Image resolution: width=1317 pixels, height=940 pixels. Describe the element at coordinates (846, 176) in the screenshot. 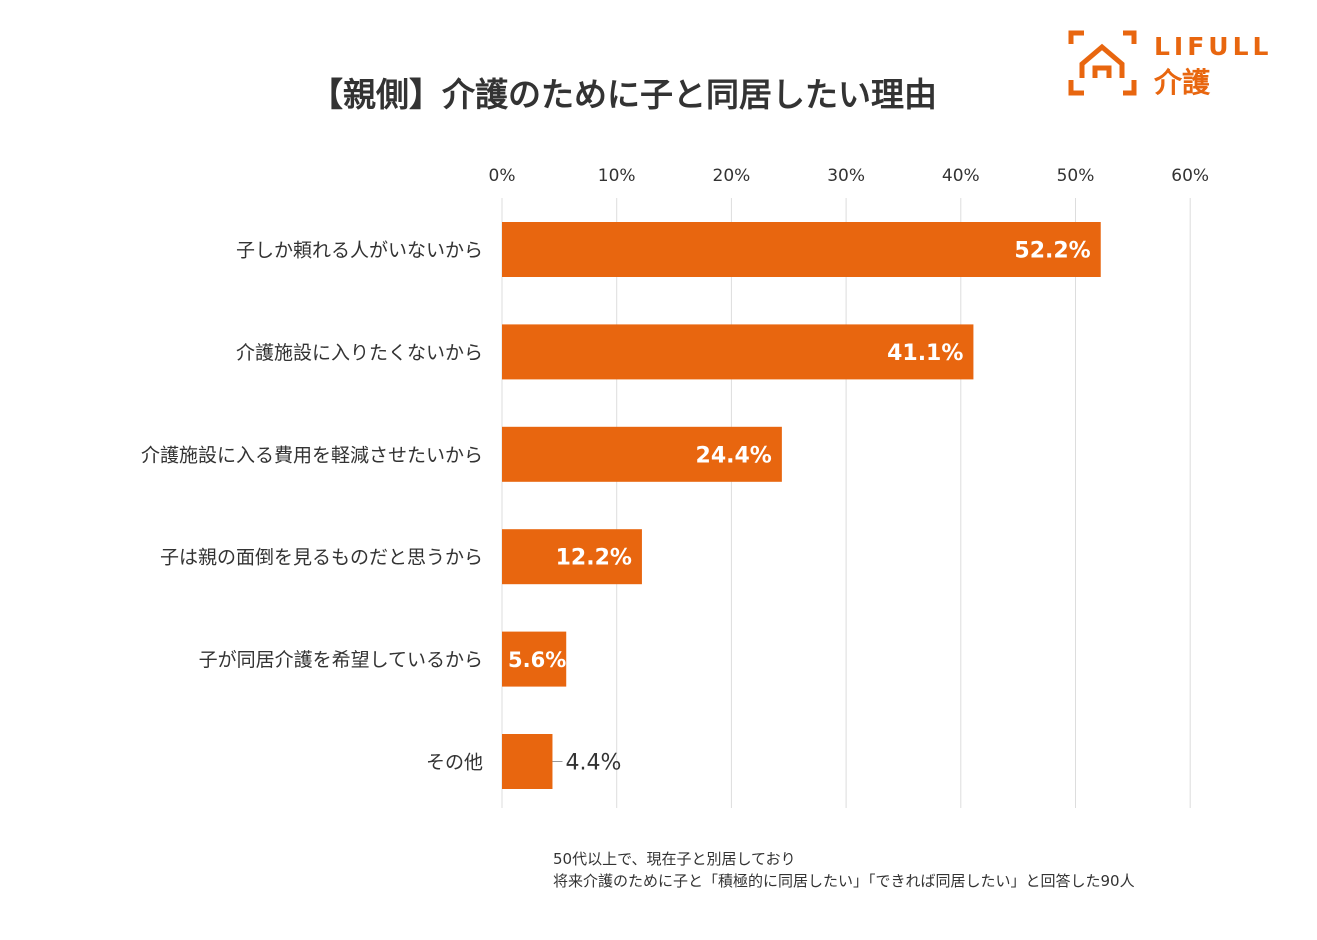

I see `x-tick-label: 30%` at that location.